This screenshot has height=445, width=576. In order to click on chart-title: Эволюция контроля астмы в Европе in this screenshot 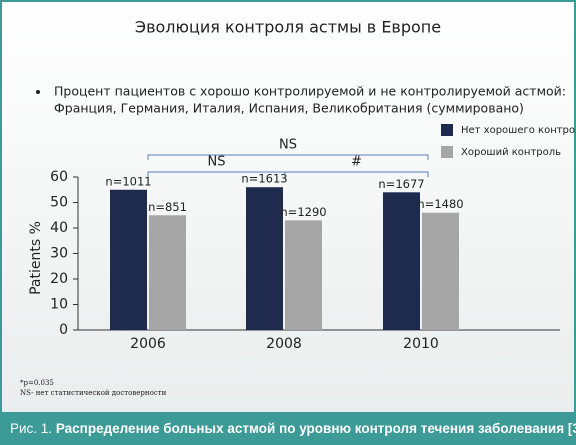, I will do `click(288, 27)`.